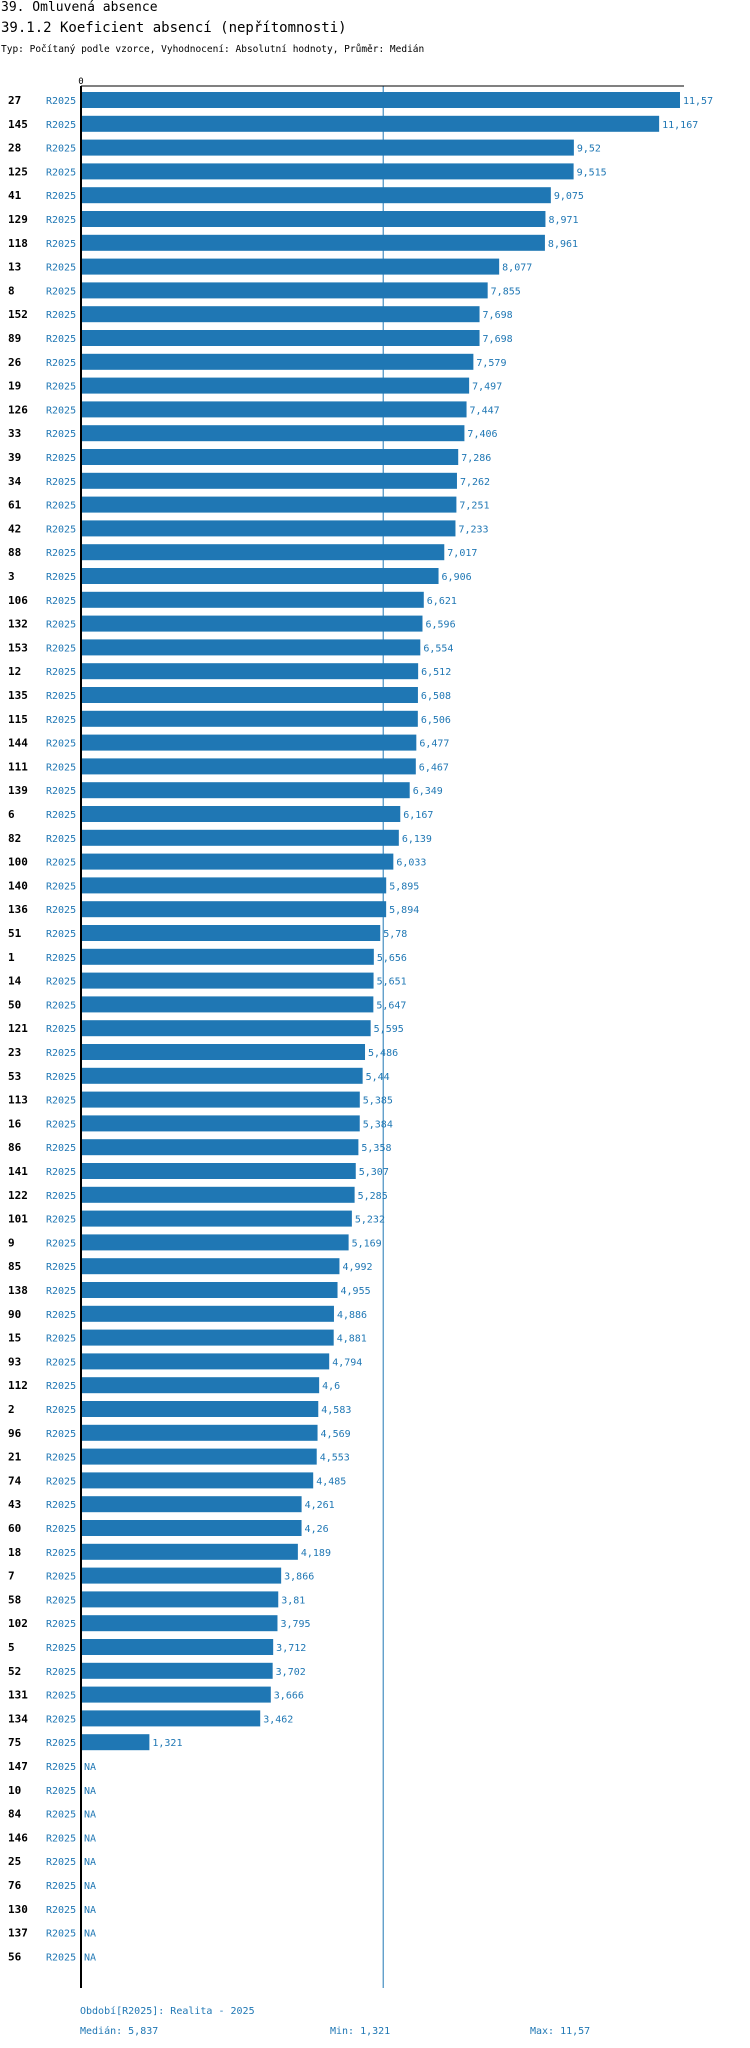  What do you see at coordinates (80, 82) in the screenshot?
I see `x-tick-zero: 0` at bounding box center [80, 82].